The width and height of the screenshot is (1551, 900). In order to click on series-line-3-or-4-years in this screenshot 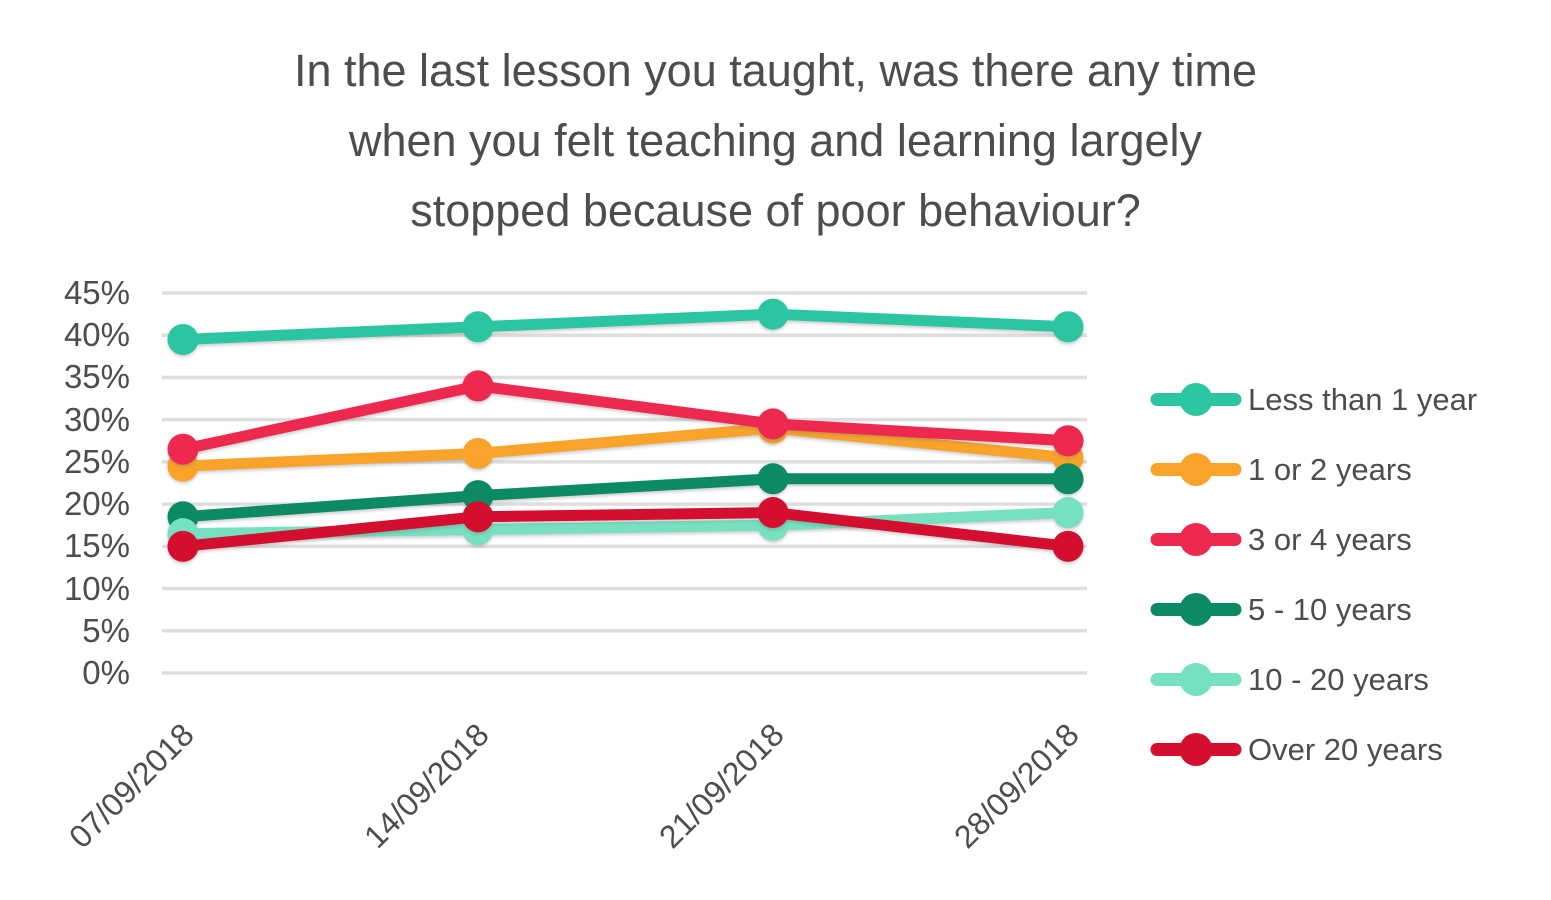, I will do `click(625, 417)`.